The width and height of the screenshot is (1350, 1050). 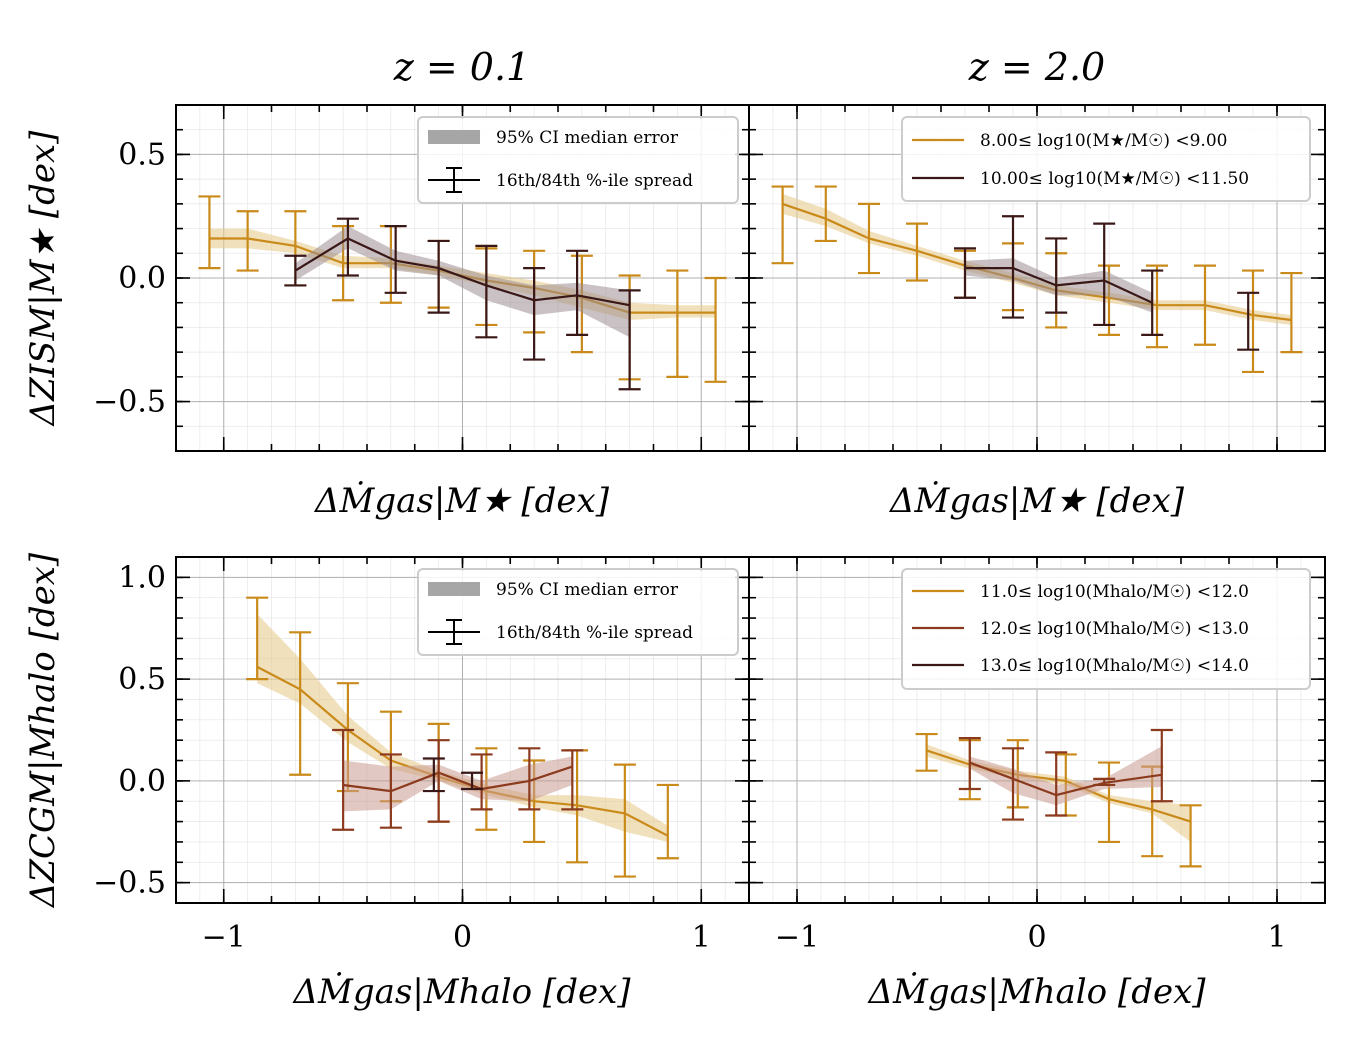 I want to click on x-label-bottom-right: ΔṀgas|Mhalo [dex], so click(x=1036, y=992).